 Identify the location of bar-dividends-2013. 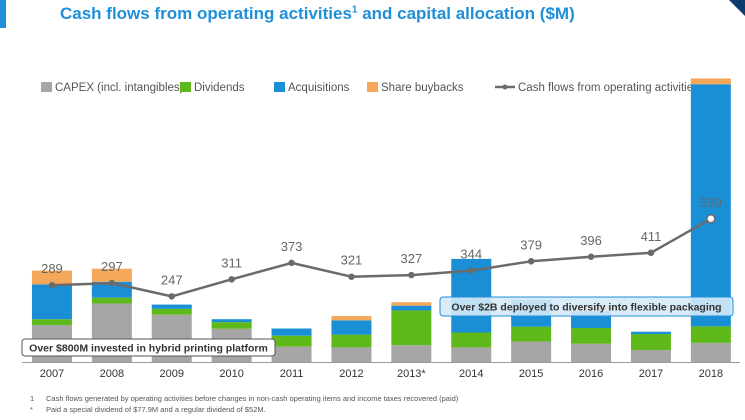
(411, 328).